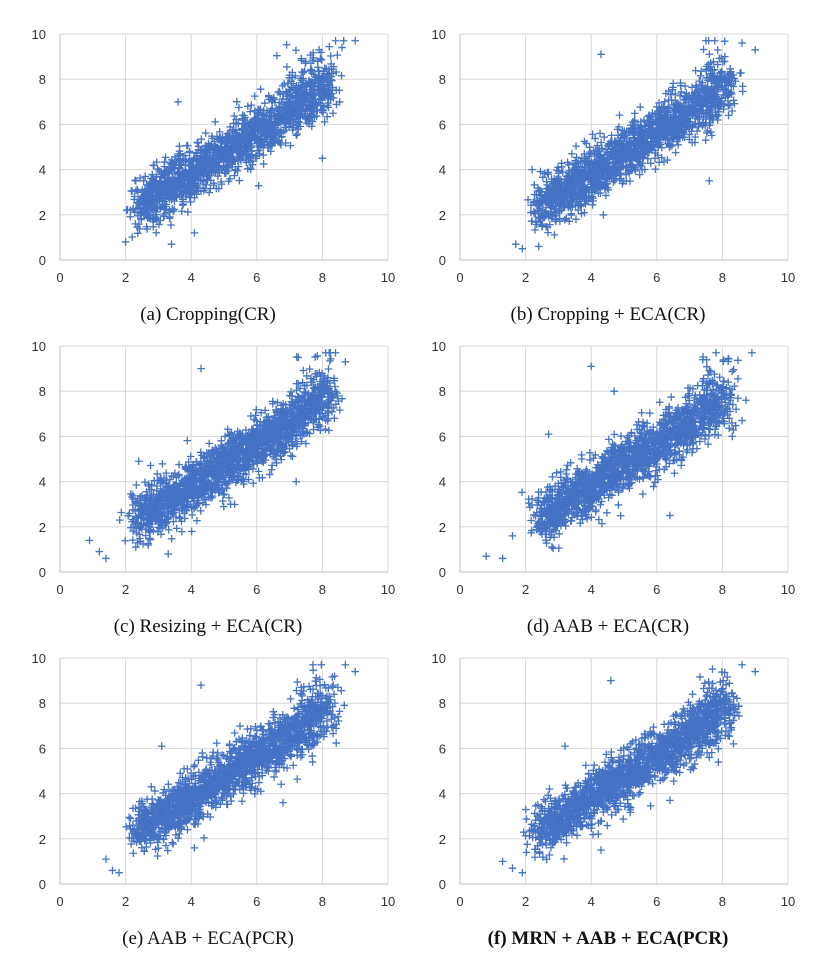  I want to click on y-tick-label: 4, so click(442, 170).